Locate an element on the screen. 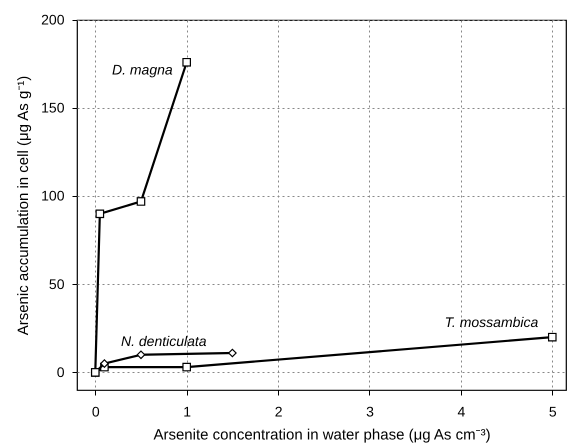 The width and height of the screenshot is (570, 447). x-tick-label: 0 is located at coordinates (96, 412).